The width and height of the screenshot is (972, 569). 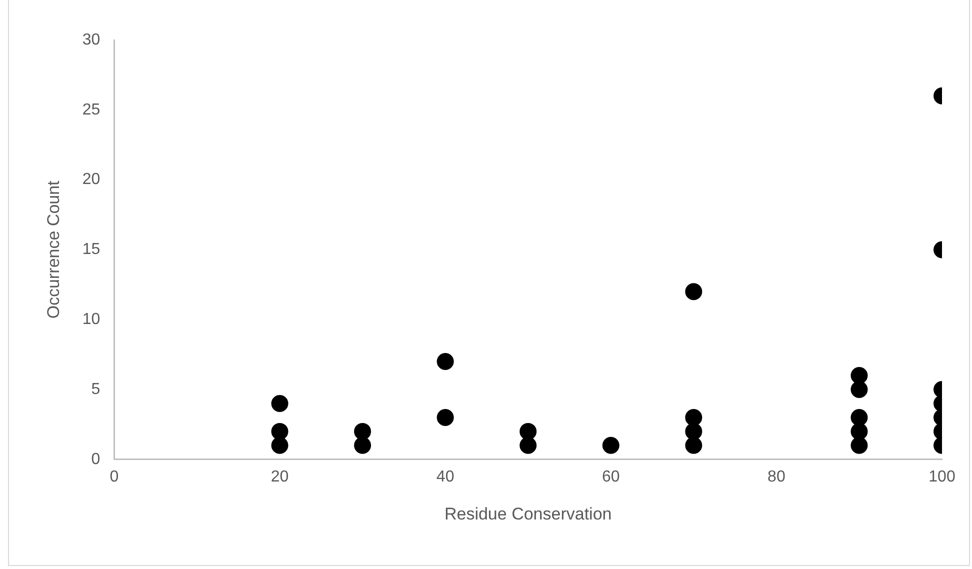 What do you see at coordinates (777, 477) in the screenshot?
I see `x-tick-label: 80` at bounding box center [777, 477].